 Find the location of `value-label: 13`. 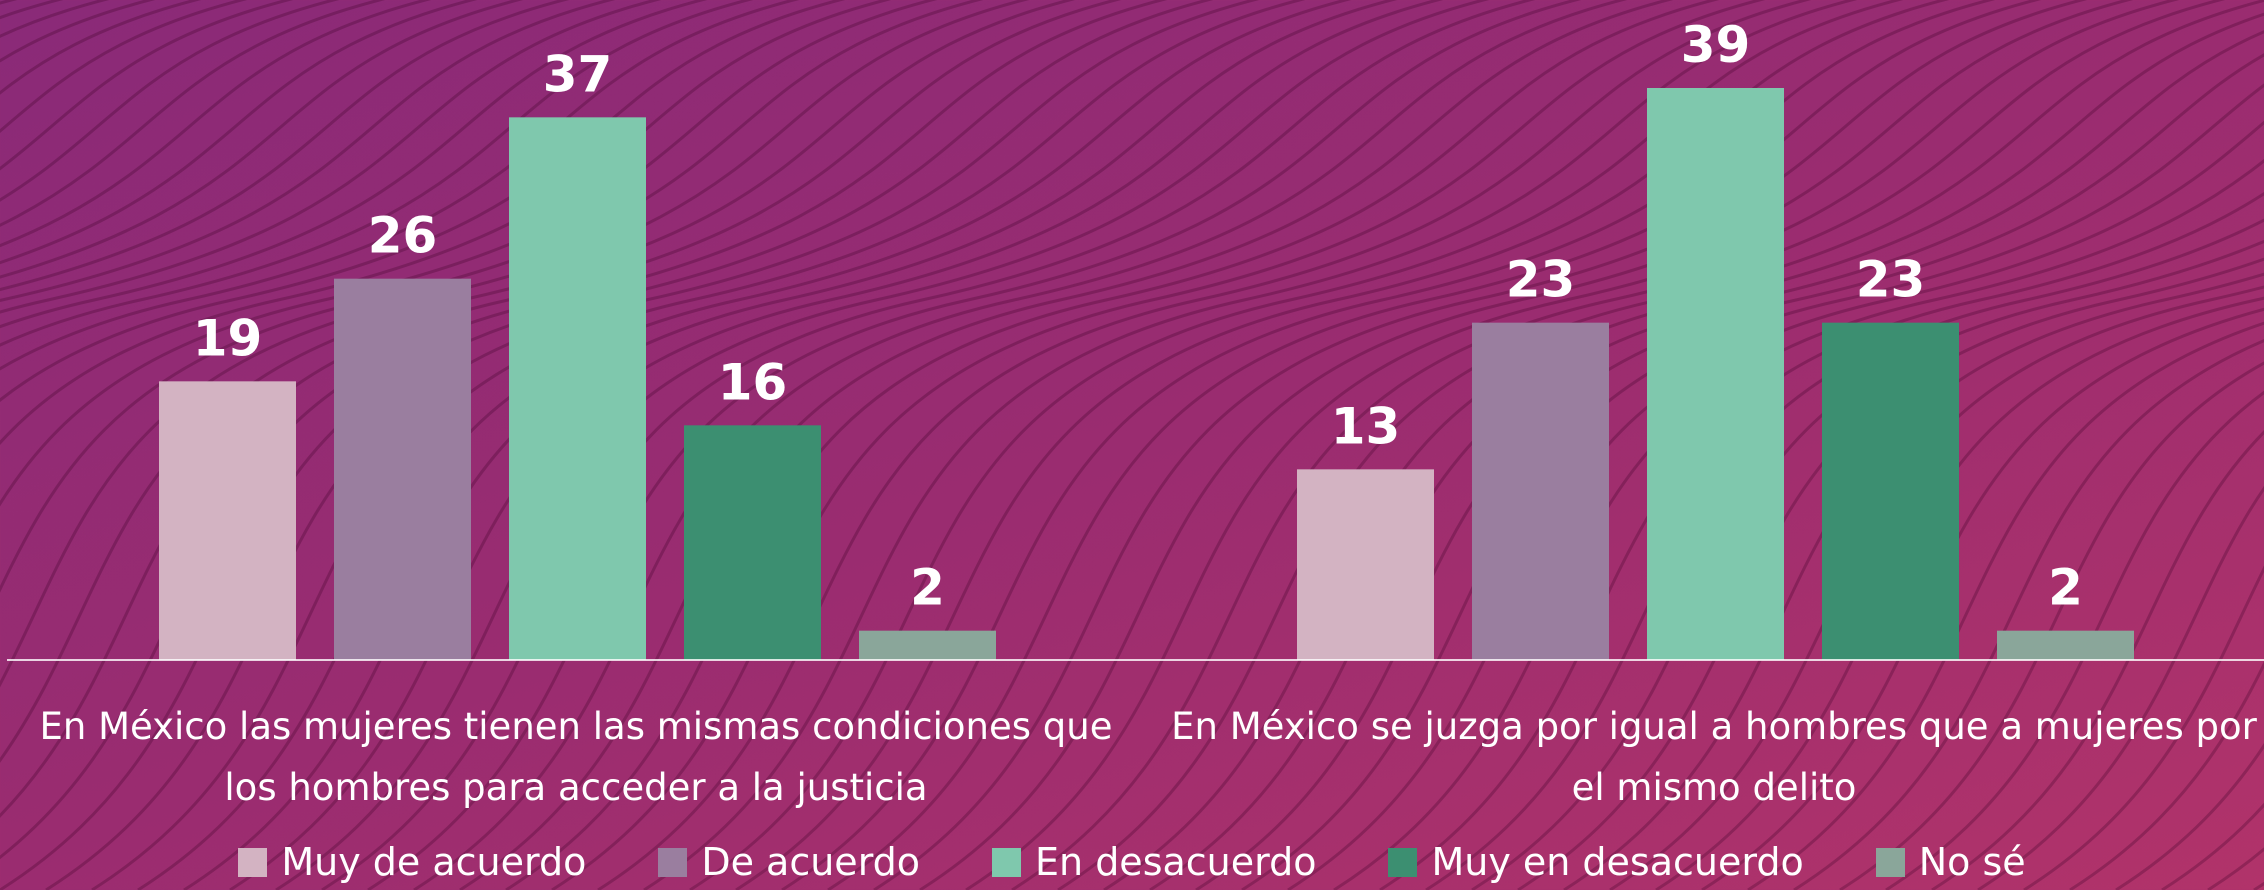

value-label: 13 is located at coordinates (1366, 426).